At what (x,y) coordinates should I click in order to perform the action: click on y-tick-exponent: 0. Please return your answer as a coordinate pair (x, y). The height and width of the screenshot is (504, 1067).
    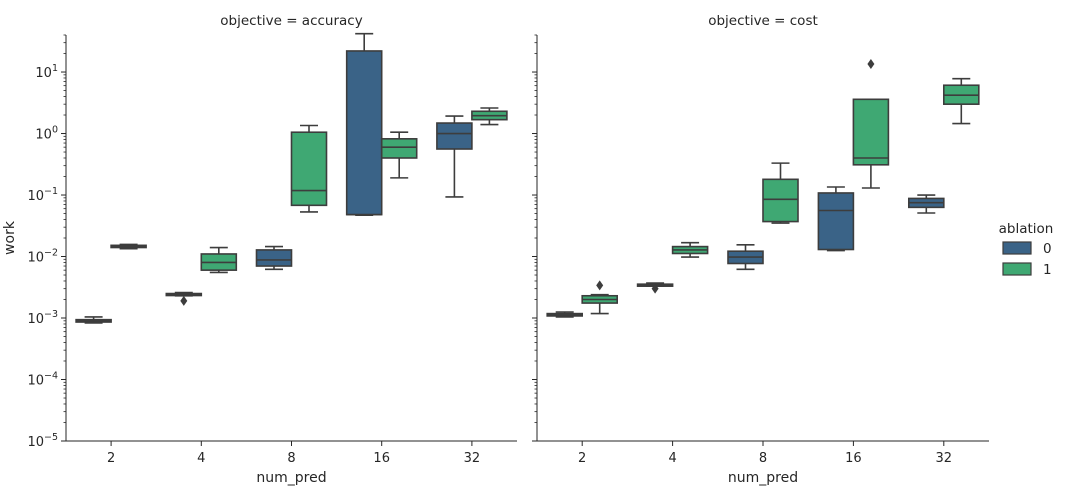
    Looking at the image, I should click on (55, 130).